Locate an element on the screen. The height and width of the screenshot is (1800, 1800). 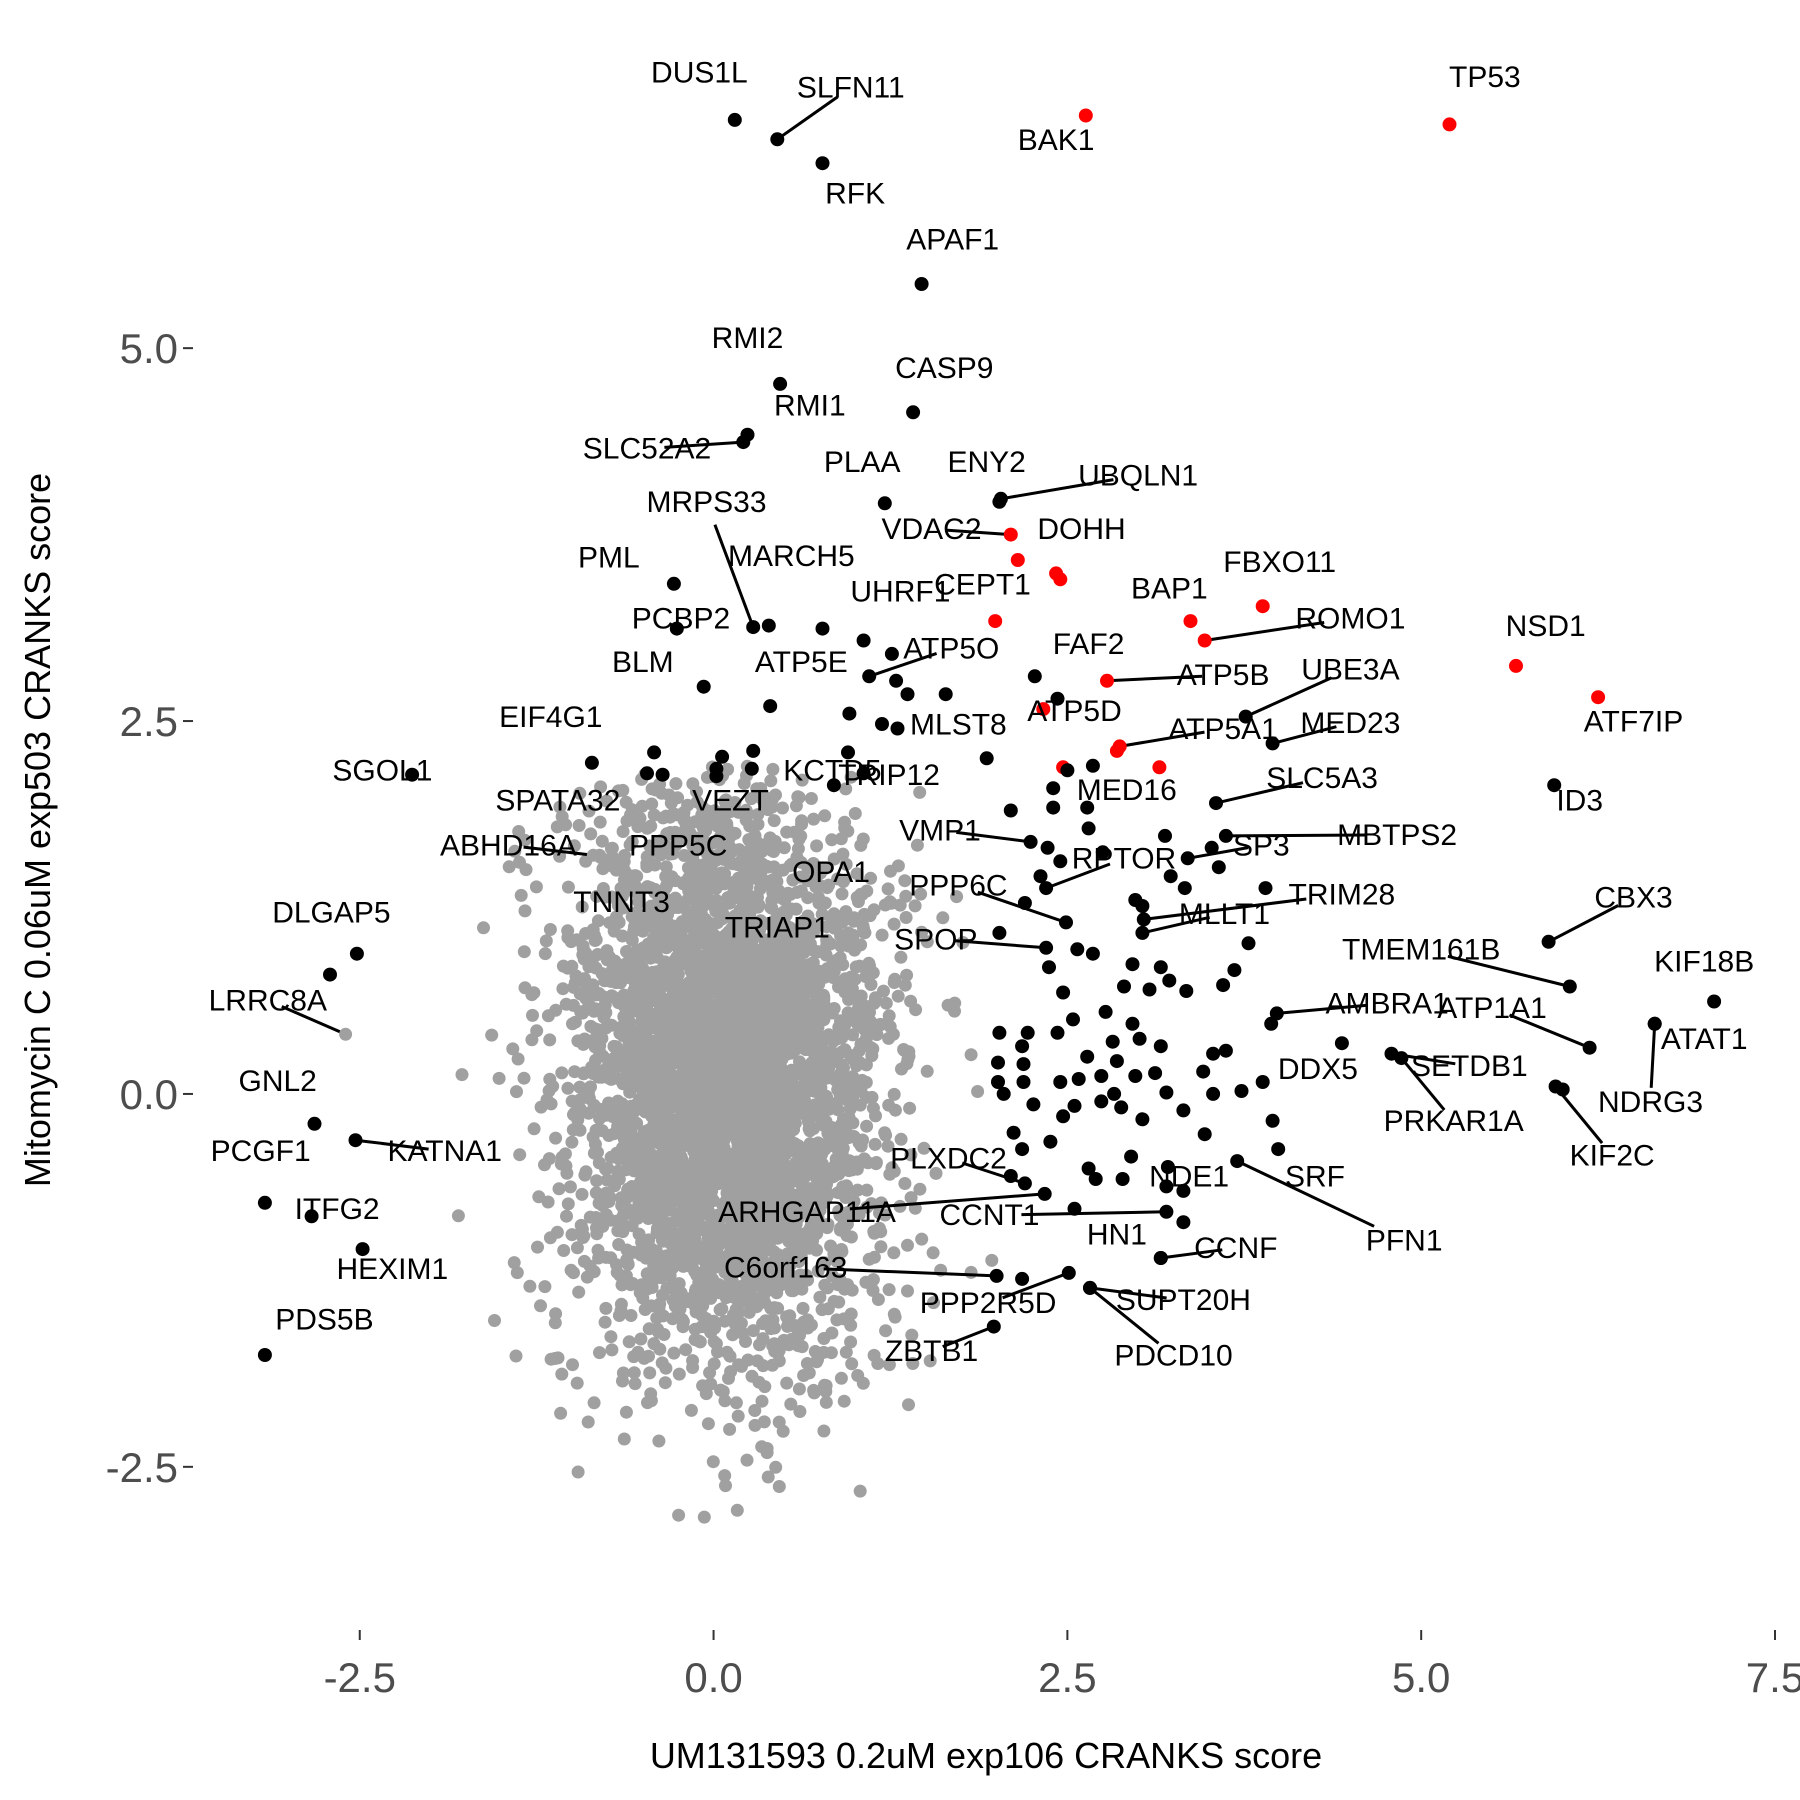
x-tick-label: 0.0 is located at coordinates (713, 1677).